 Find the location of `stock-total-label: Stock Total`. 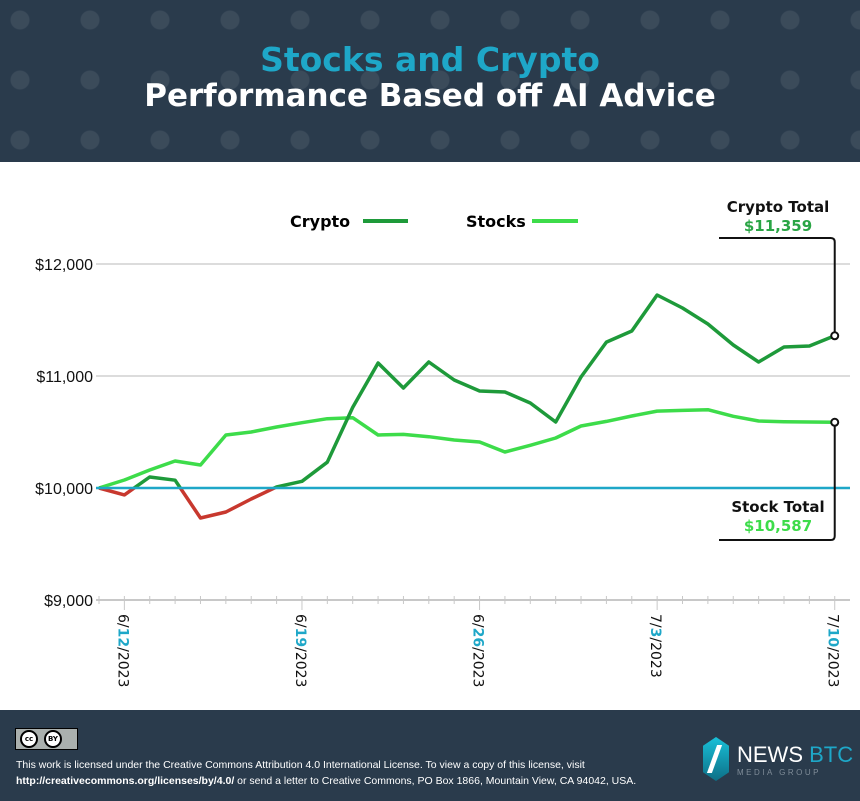

stock-total-label: Stock Total is located at coordinates (777, 507).